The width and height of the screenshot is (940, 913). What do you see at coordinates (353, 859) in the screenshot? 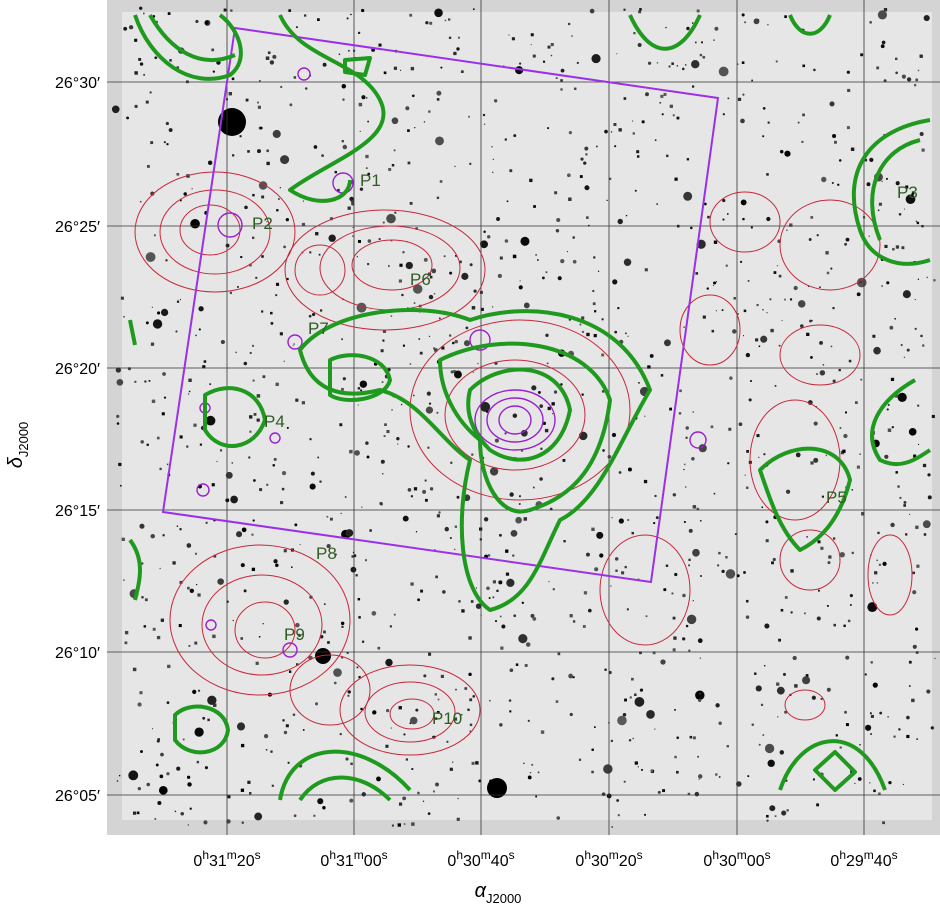
I see `x-tick-label: 0h31m00s` at bounding box center [353, 859].